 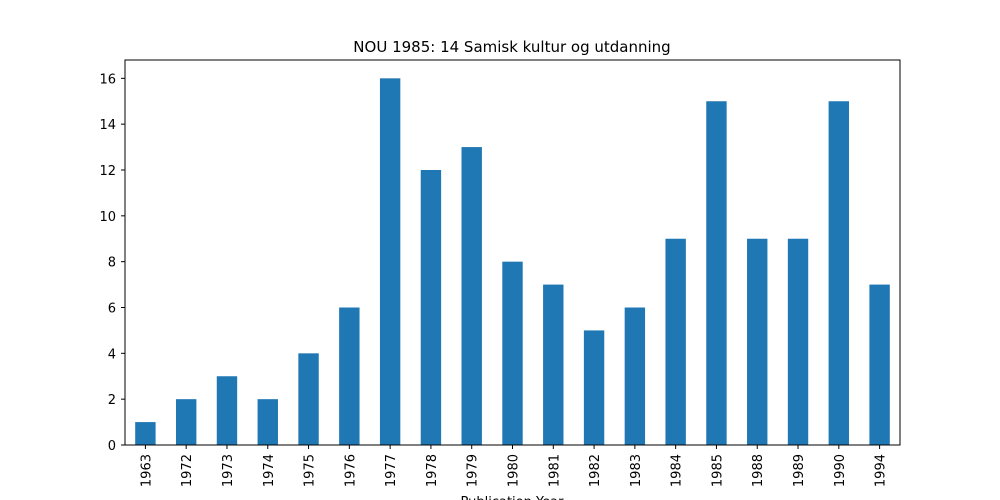 What do you see at coordinates (107, 79) in the screenshot?
I see `y-tick-label: 16` at bounding box center [107, 79].